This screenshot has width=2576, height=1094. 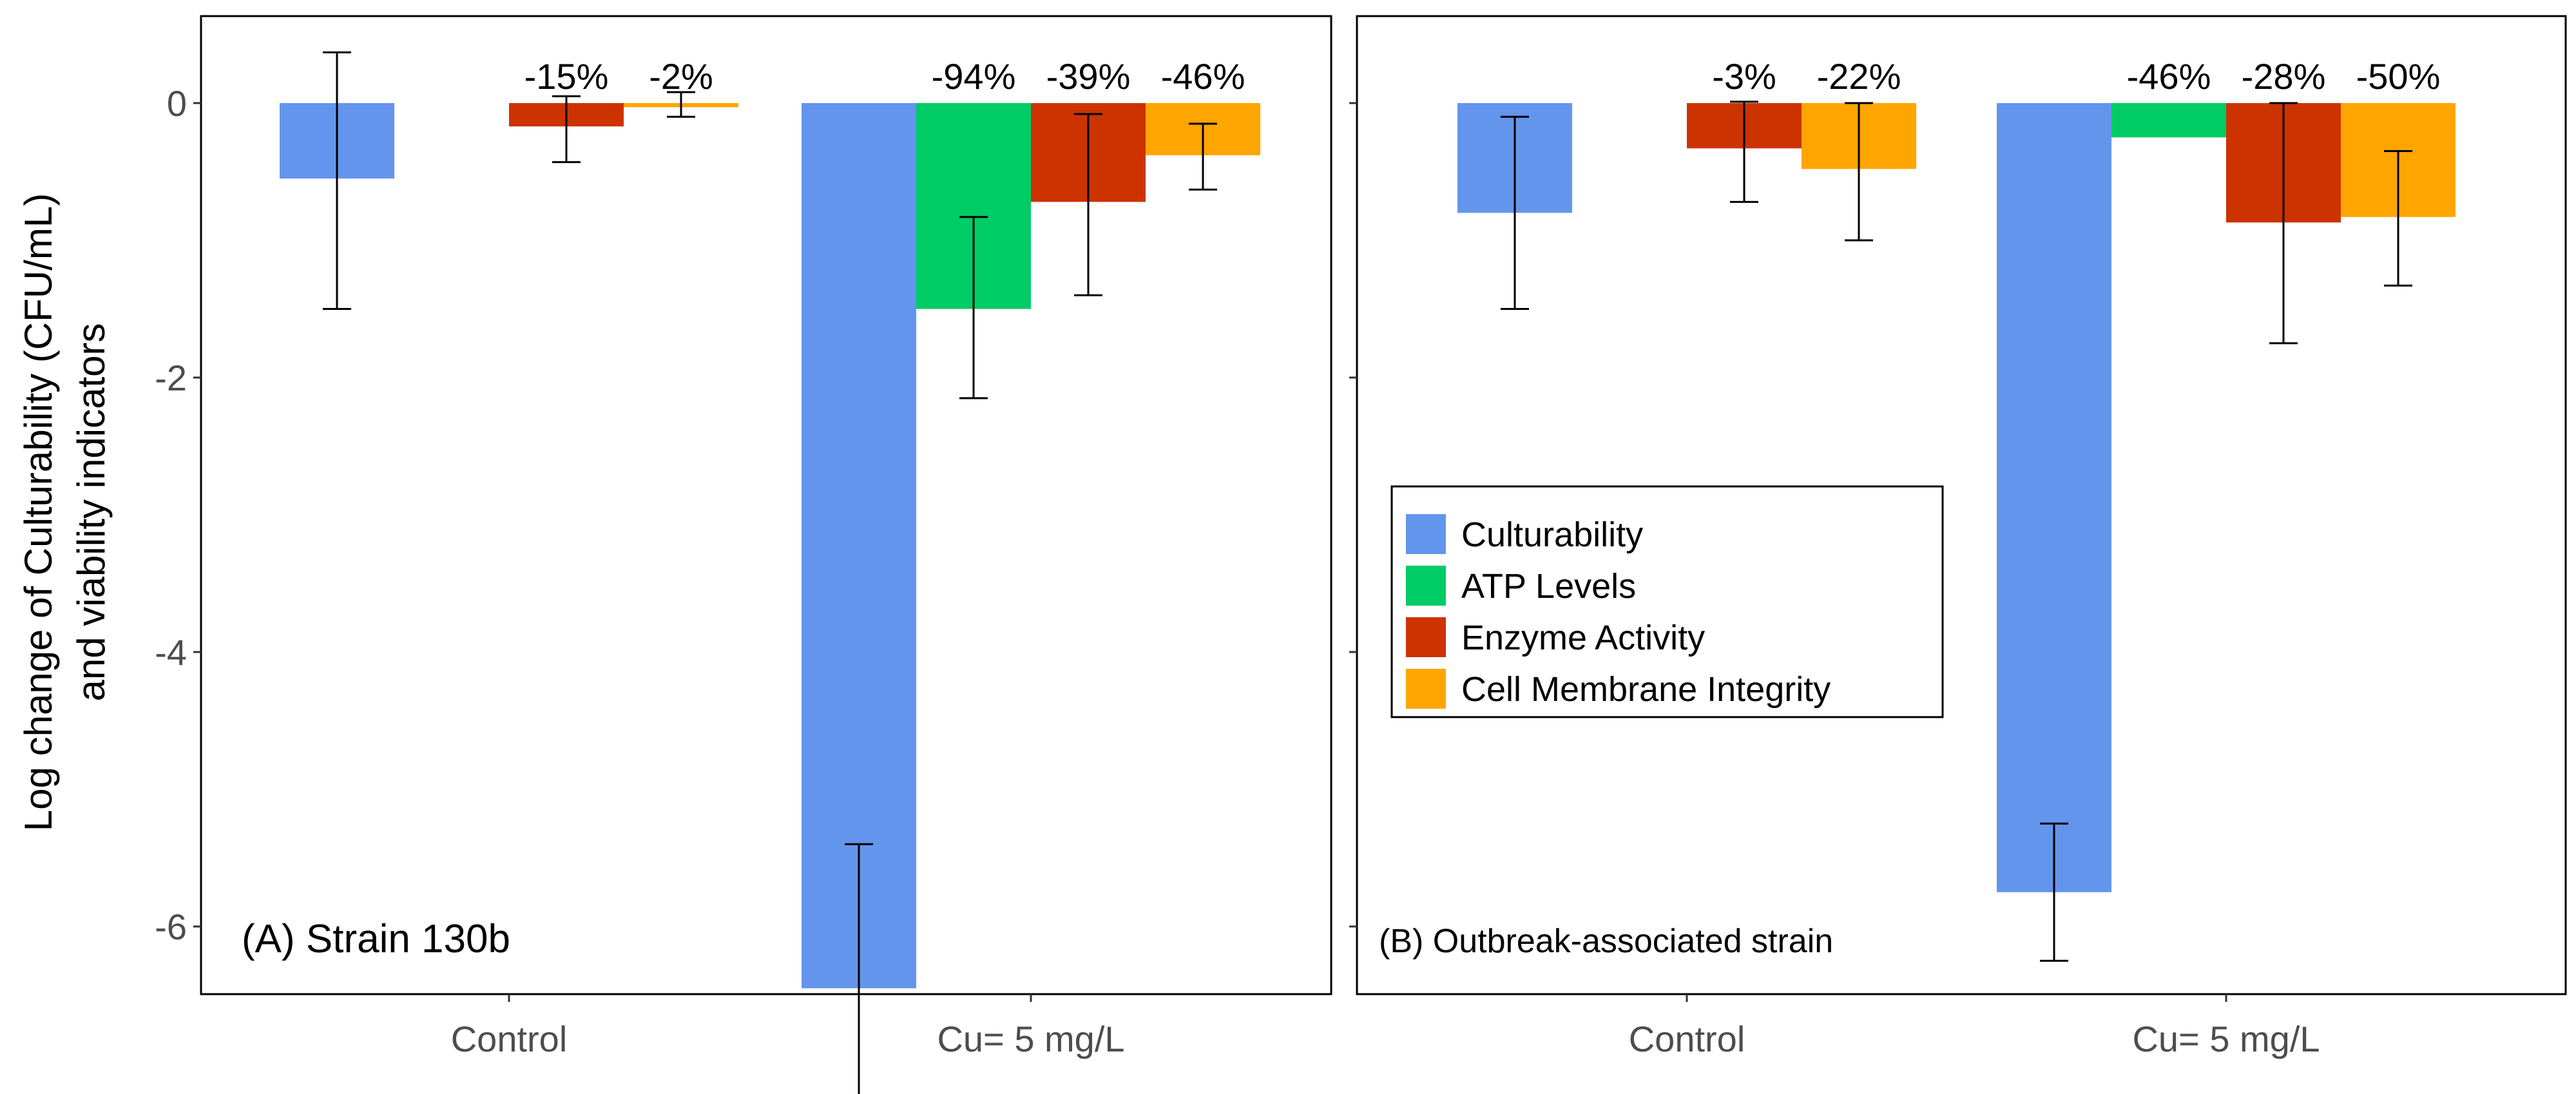 What do you see at coordinates (1646, 690) in the screenshot?
I see `legend-label: Cell Membrane Integrity` at bounding box center [1646, 690].